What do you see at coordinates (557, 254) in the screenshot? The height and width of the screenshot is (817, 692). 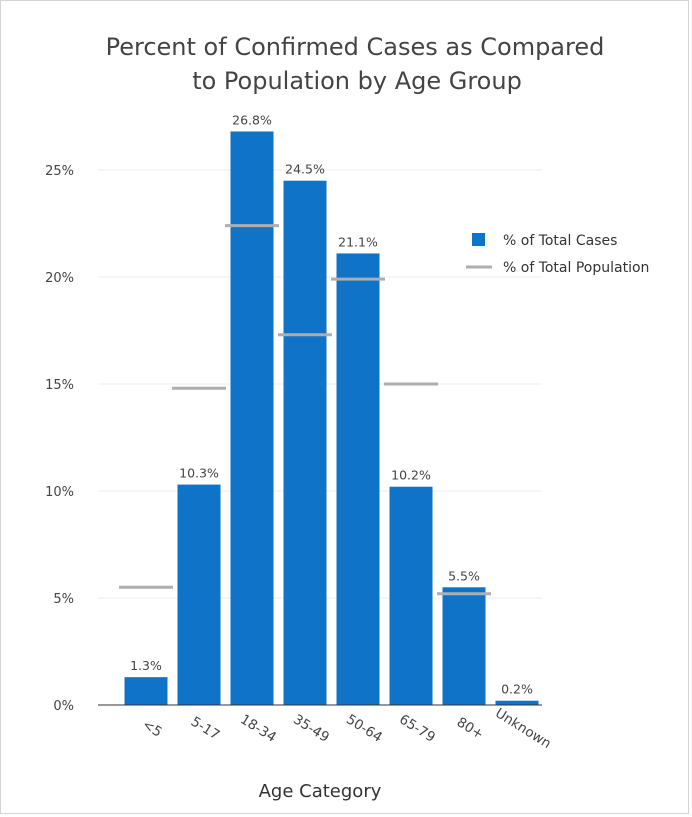 I see `legend: % of Total Cases % of Total Population` at bounding box center [557, 254].